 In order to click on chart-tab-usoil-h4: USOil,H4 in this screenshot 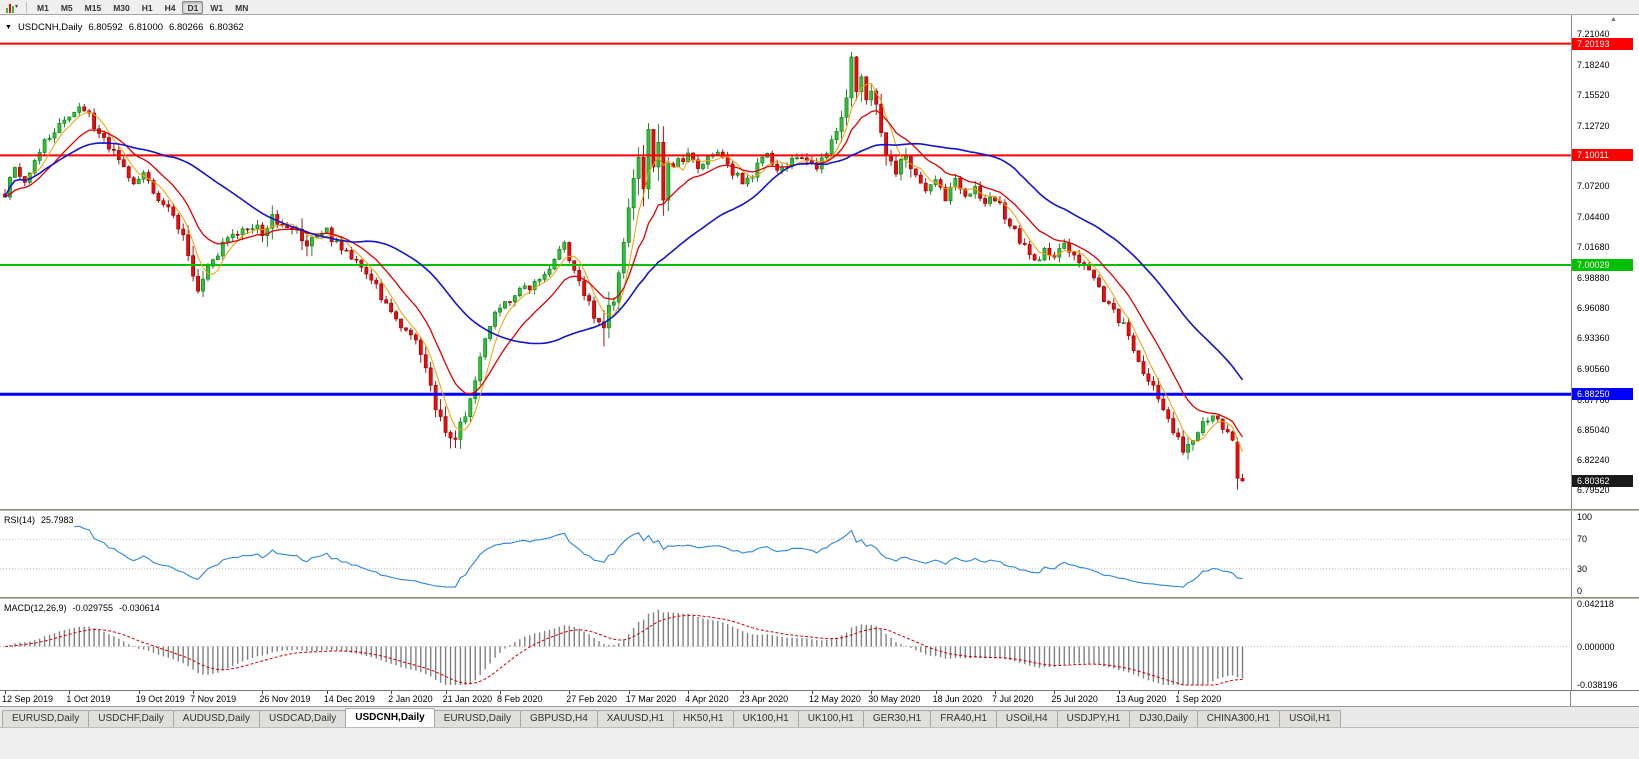, I will do `click(1026, 718)`.